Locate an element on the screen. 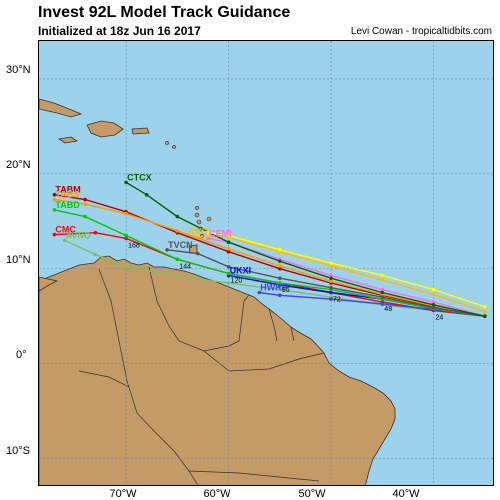  lon-label-70w: 70°W is located at coordinates (123, 494).